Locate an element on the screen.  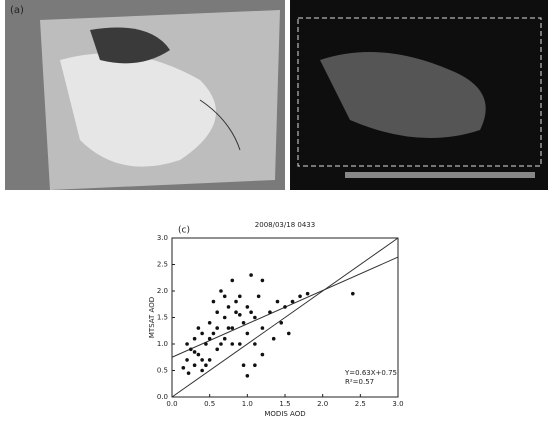
annotation: Y=0.63X+0.75 is located at coordinates (370, 373).